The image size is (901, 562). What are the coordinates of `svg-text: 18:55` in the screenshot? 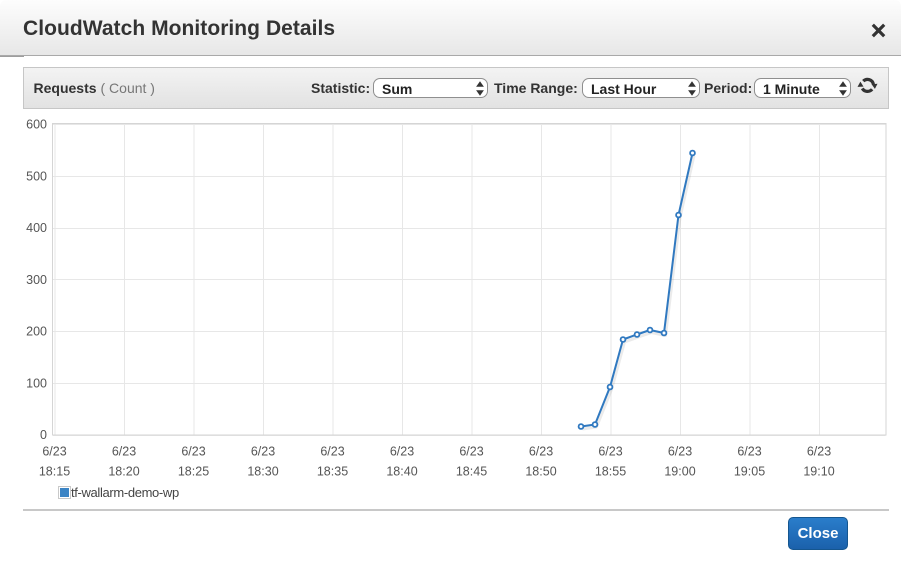 It's located at (610, 472).